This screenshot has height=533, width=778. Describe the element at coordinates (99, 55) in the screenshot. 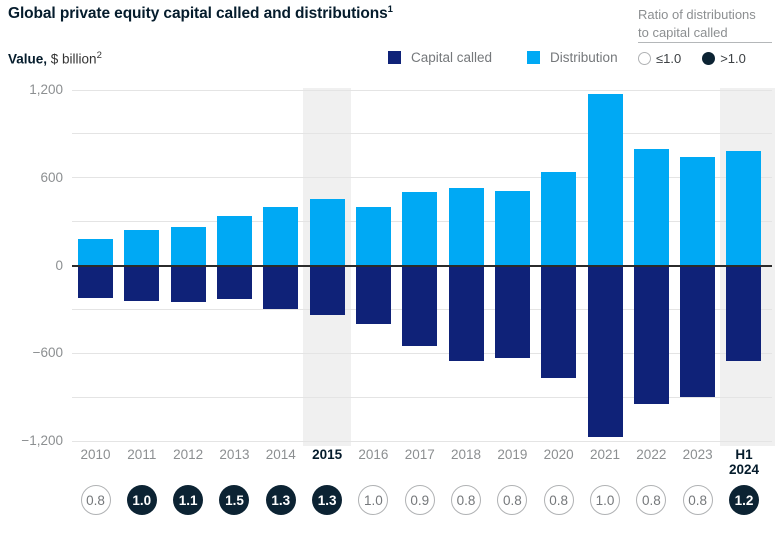

I see `y-axis-footnote-marker: 2` at that location.